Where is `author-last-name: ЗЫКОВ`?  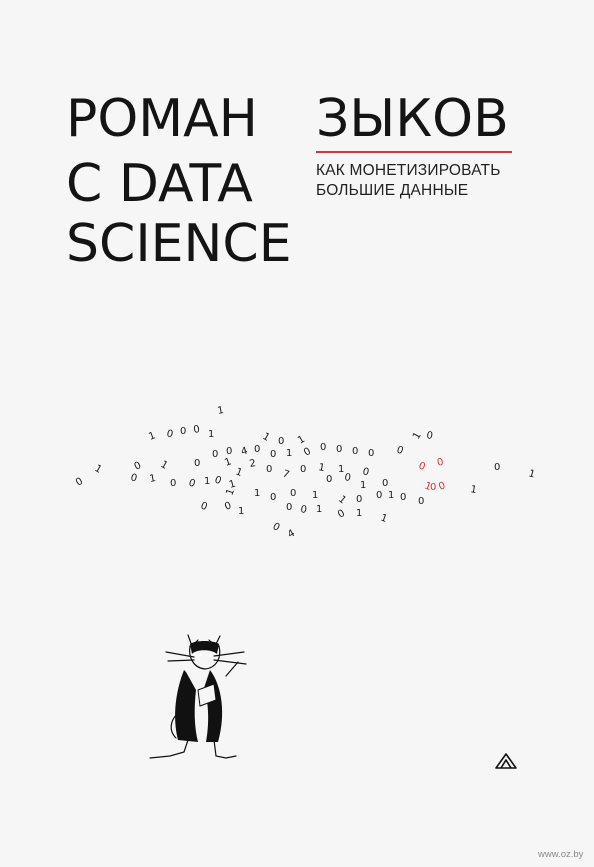 author-last-name: ЗЫКОВ is located at coordinates (412, 119).